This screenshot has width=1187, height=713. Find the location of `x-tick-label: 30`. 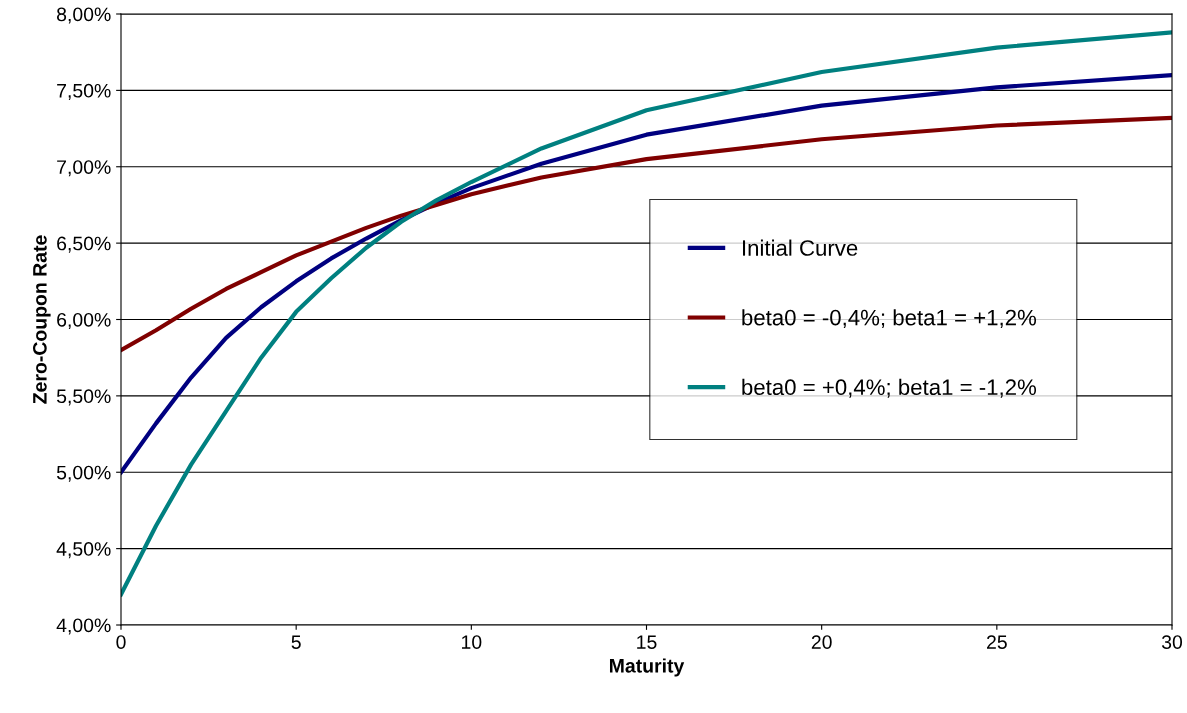

x-tick-label: 30 is located at coordinates (1172, 642).